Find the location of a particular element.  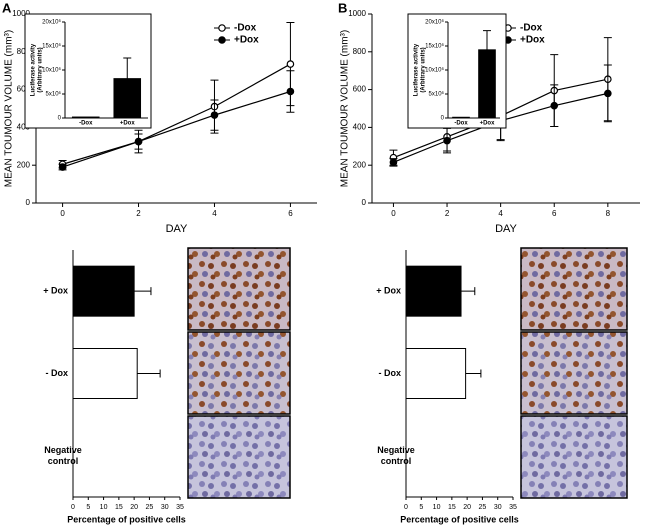

x-tick-label: 25 is located at coordinates (483, 507).